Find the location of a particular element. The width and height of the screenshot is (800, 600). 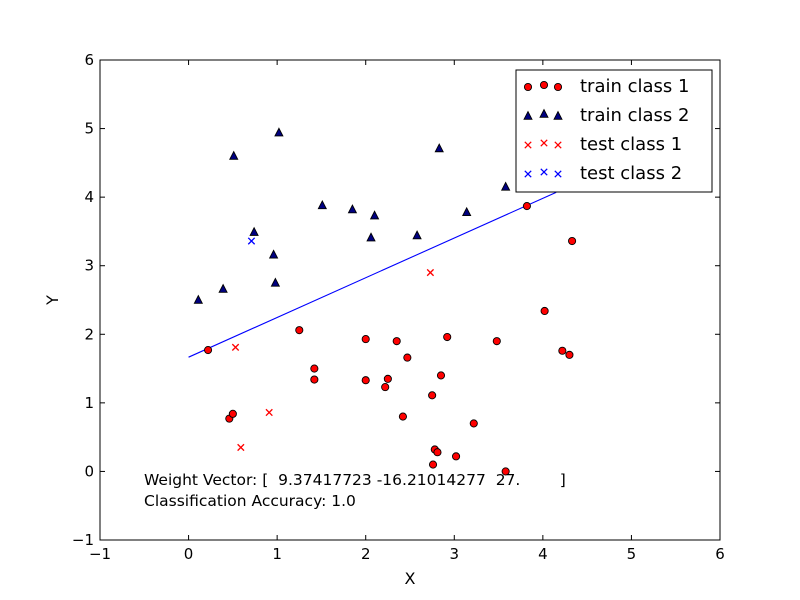

legend-frame is located at coordinates (614, 131).